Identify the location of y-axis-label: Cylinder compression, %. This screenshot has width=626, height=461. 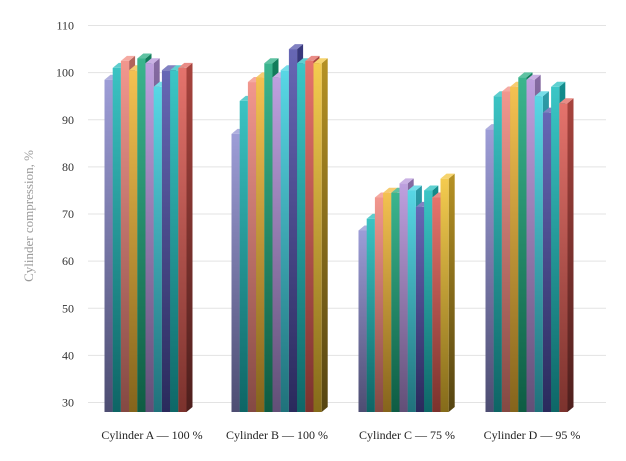
(28, 216).